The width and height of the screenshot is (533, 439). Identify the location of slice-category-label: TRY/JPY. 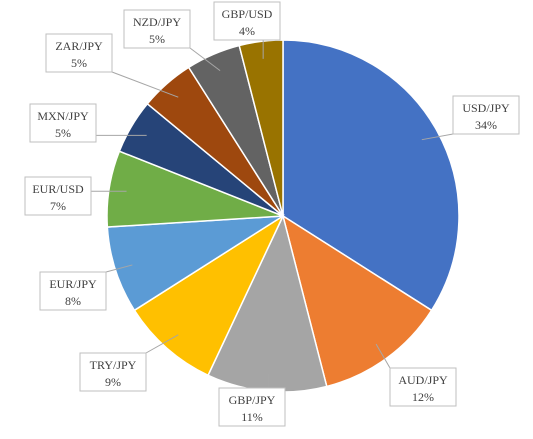
(113, 365).